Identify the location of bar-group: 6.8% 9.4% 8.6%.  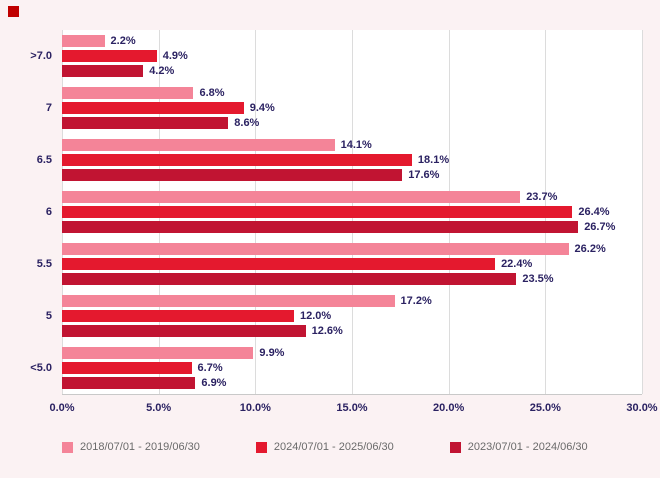
(352, 108).